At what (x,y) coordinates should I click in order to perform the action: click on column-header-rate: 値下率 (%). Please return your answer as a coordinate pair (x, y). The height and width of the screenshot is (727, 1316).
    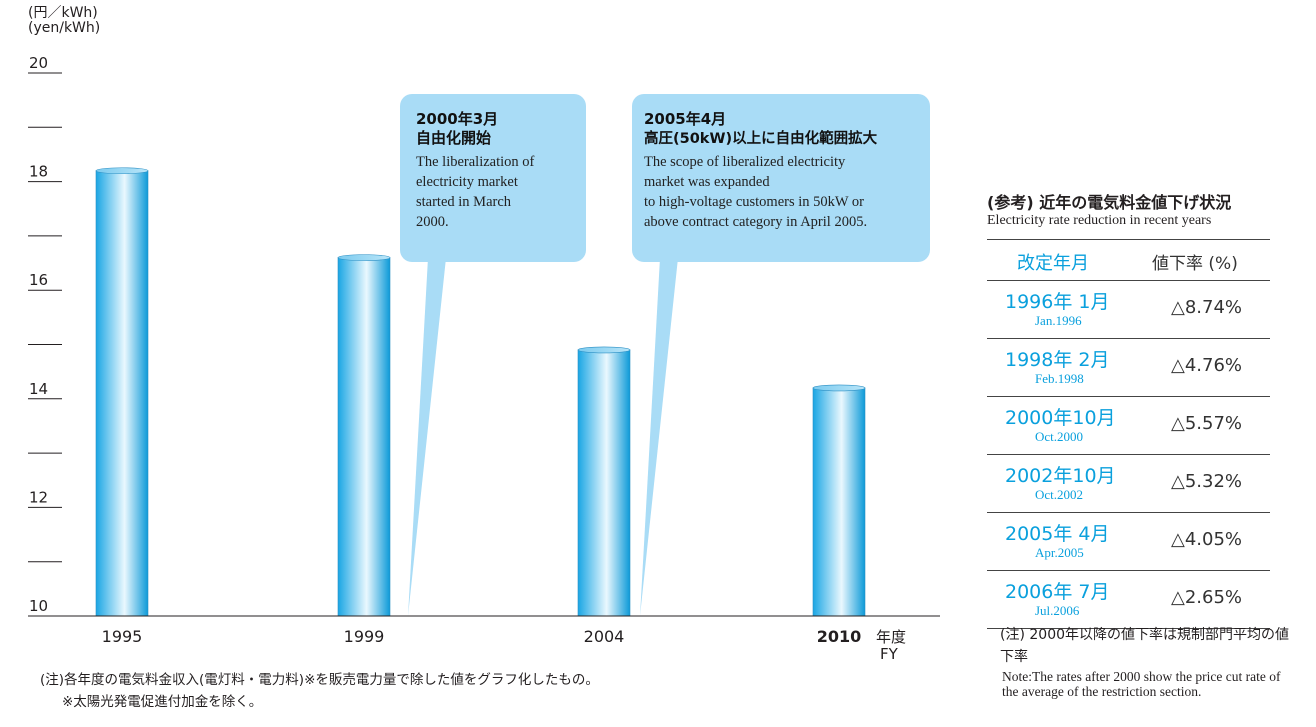
    Looking at the image, I should click on (1195, 264).